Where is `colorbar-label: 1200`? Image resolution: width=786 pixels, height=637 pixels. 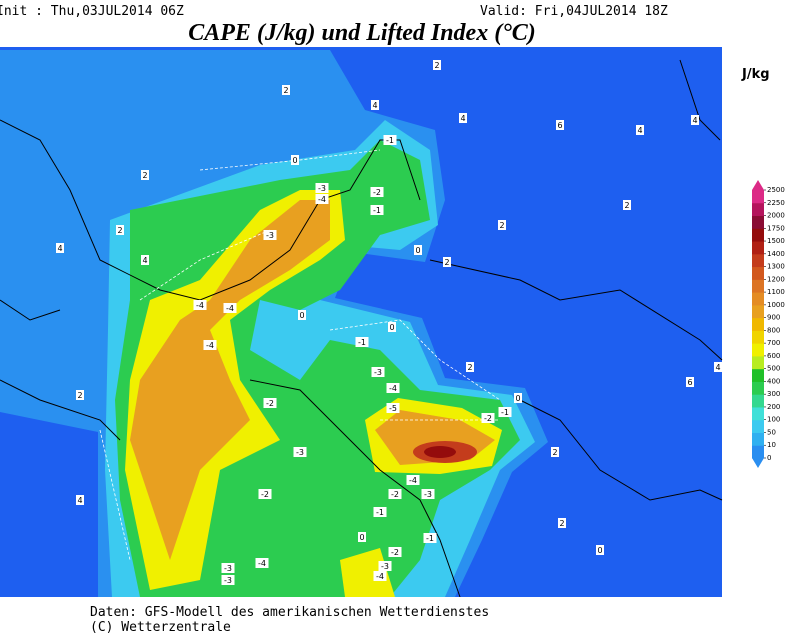
colorbar-label: 1200 is located at coordinates (776, 279).